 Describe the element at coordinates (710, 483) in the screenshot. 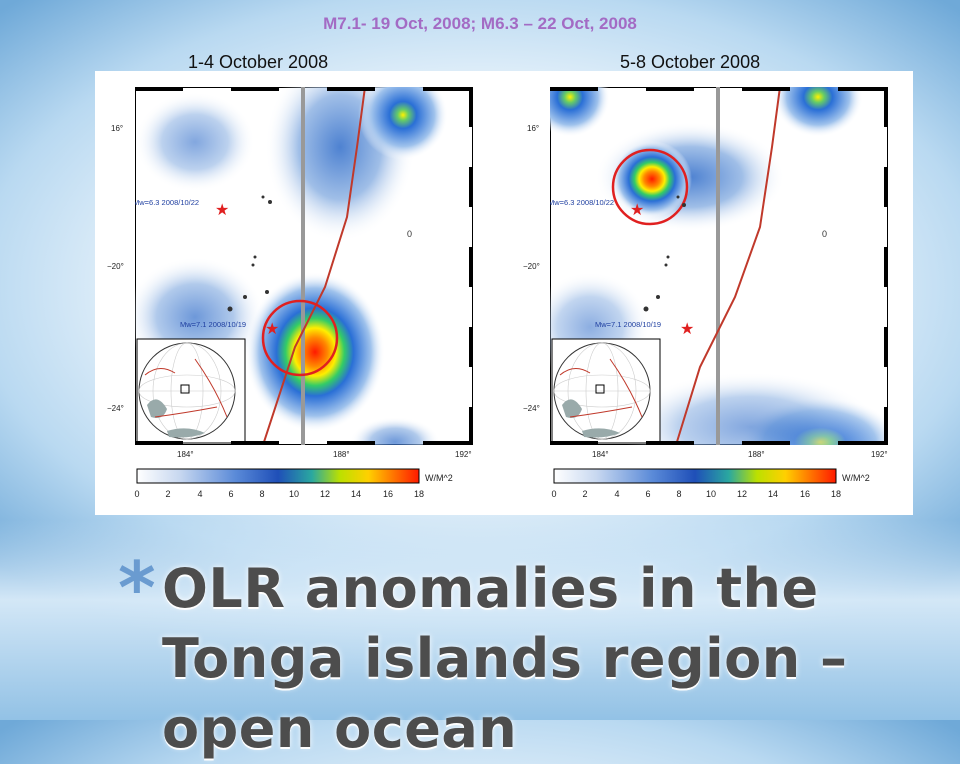

I see `colorbar-right: W/M^2 0 2 4 6 8 10 12 14 16 18` at that location.